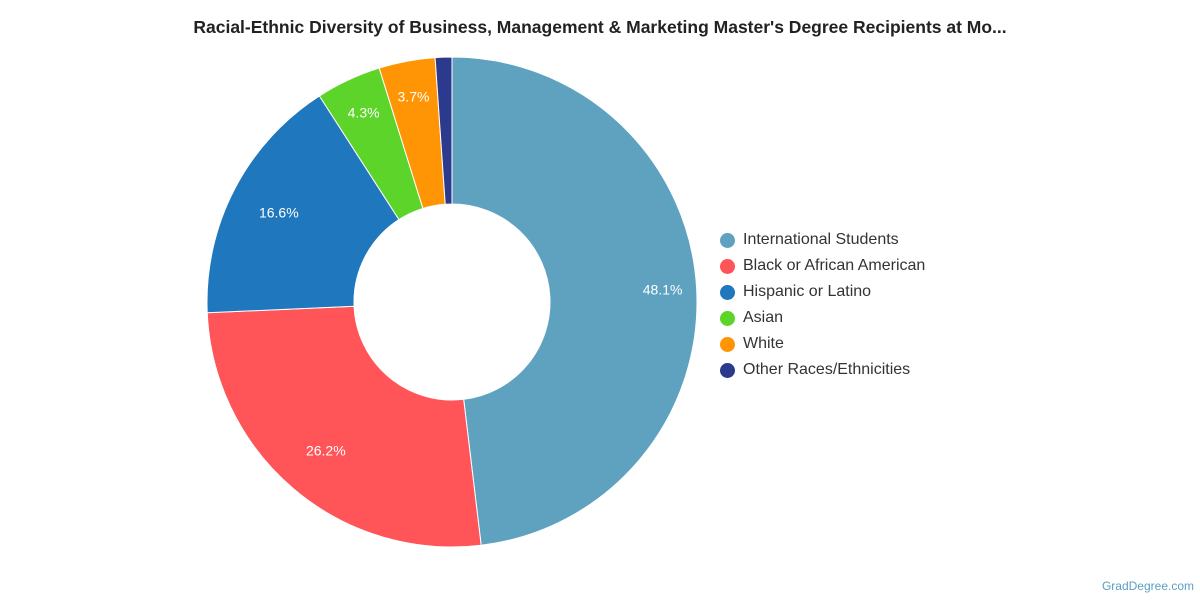  What do you see at coordinates (326, 451) in the screenshot?
I see `slice-label: 26.2%` at bounding box center [326, 451].